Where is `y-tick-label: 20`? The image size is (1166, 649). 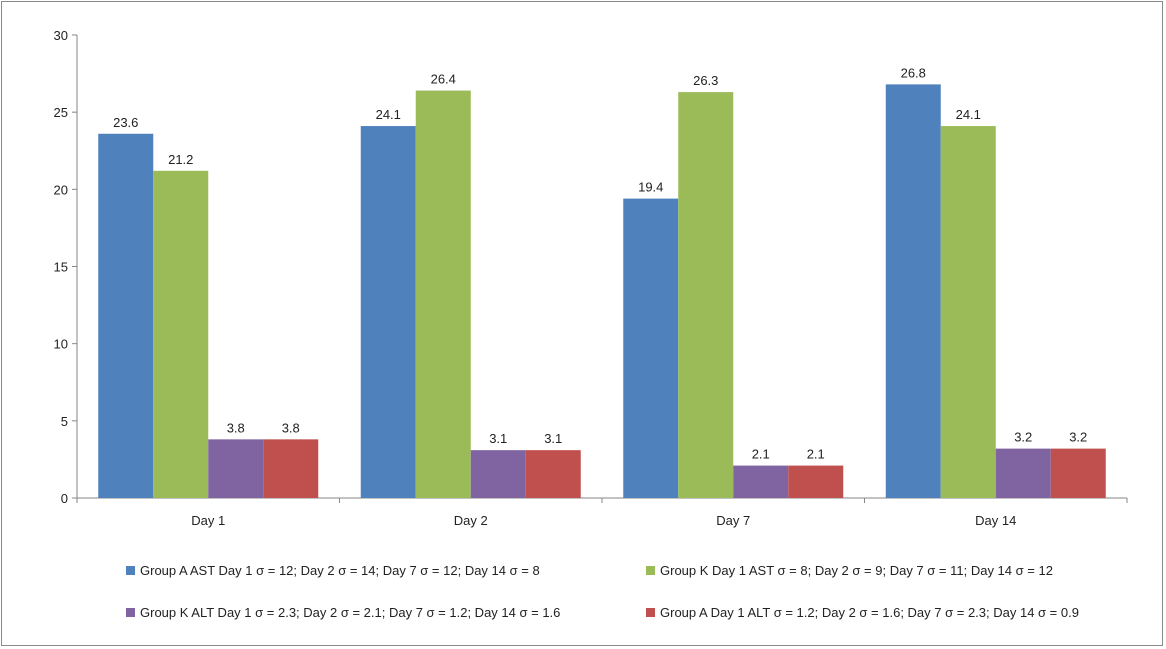 y-tick-label: 20 is located at coordinates (61, 189).